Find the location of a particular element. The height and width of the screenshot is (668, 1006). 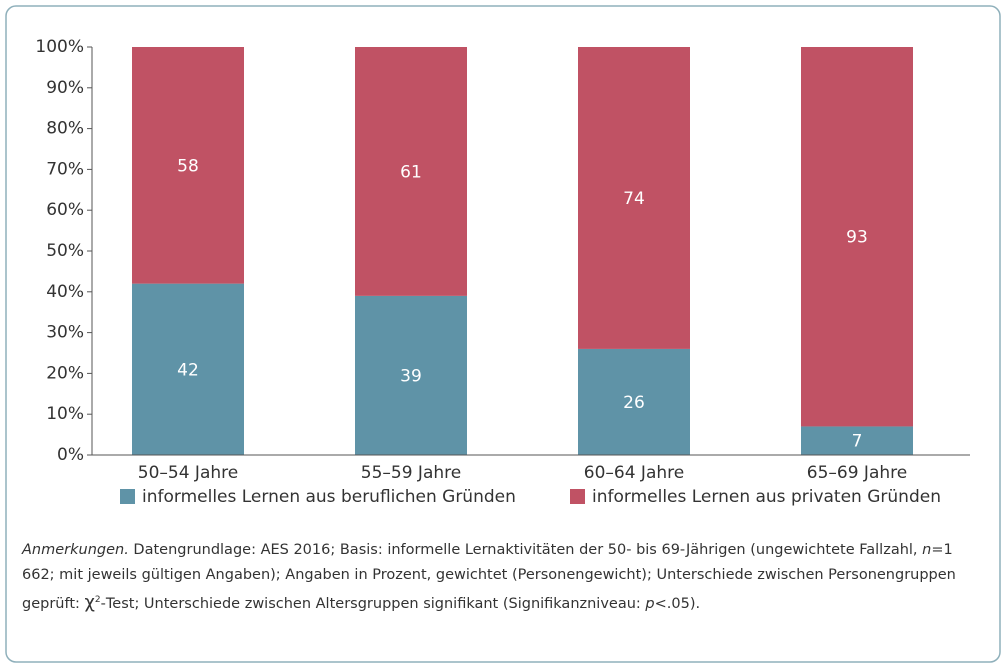

y-tick-label: 80% is located at coordinates (65, 129).